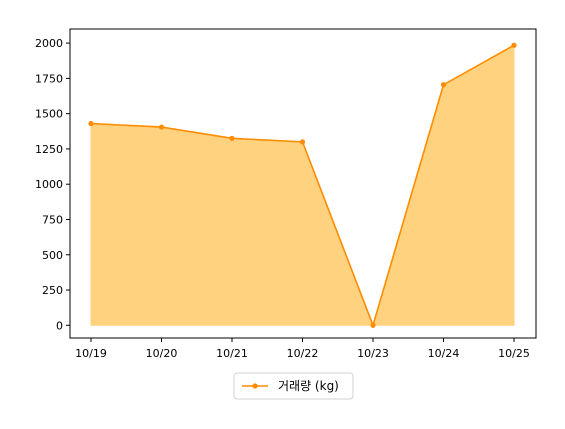 The width and height of the screenshot is (565, 429). Describe the element at coordinates (49, 78) in the screenshot. I see `y-tick-label: 1750` at that location.